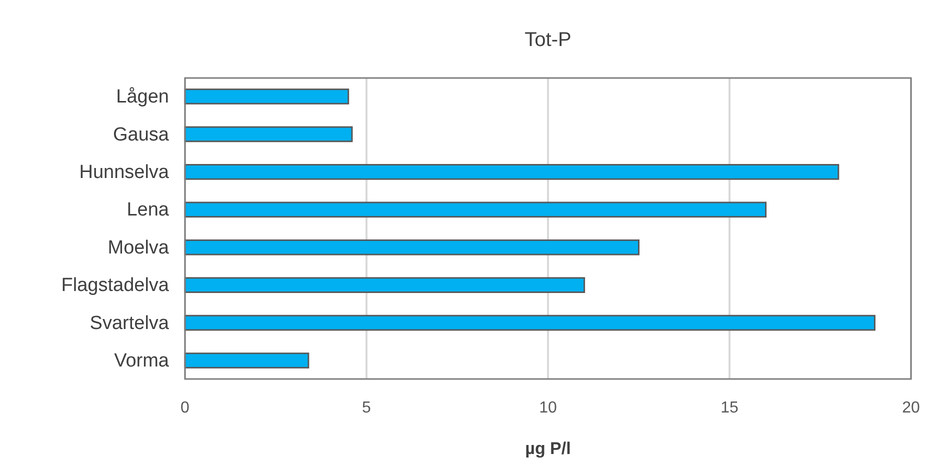 The width and height of the screenshot is (927, 461). Describe the element at coordinates (139, 247) in the screenshot. I see `y-tick-label: Moelva` at that location.